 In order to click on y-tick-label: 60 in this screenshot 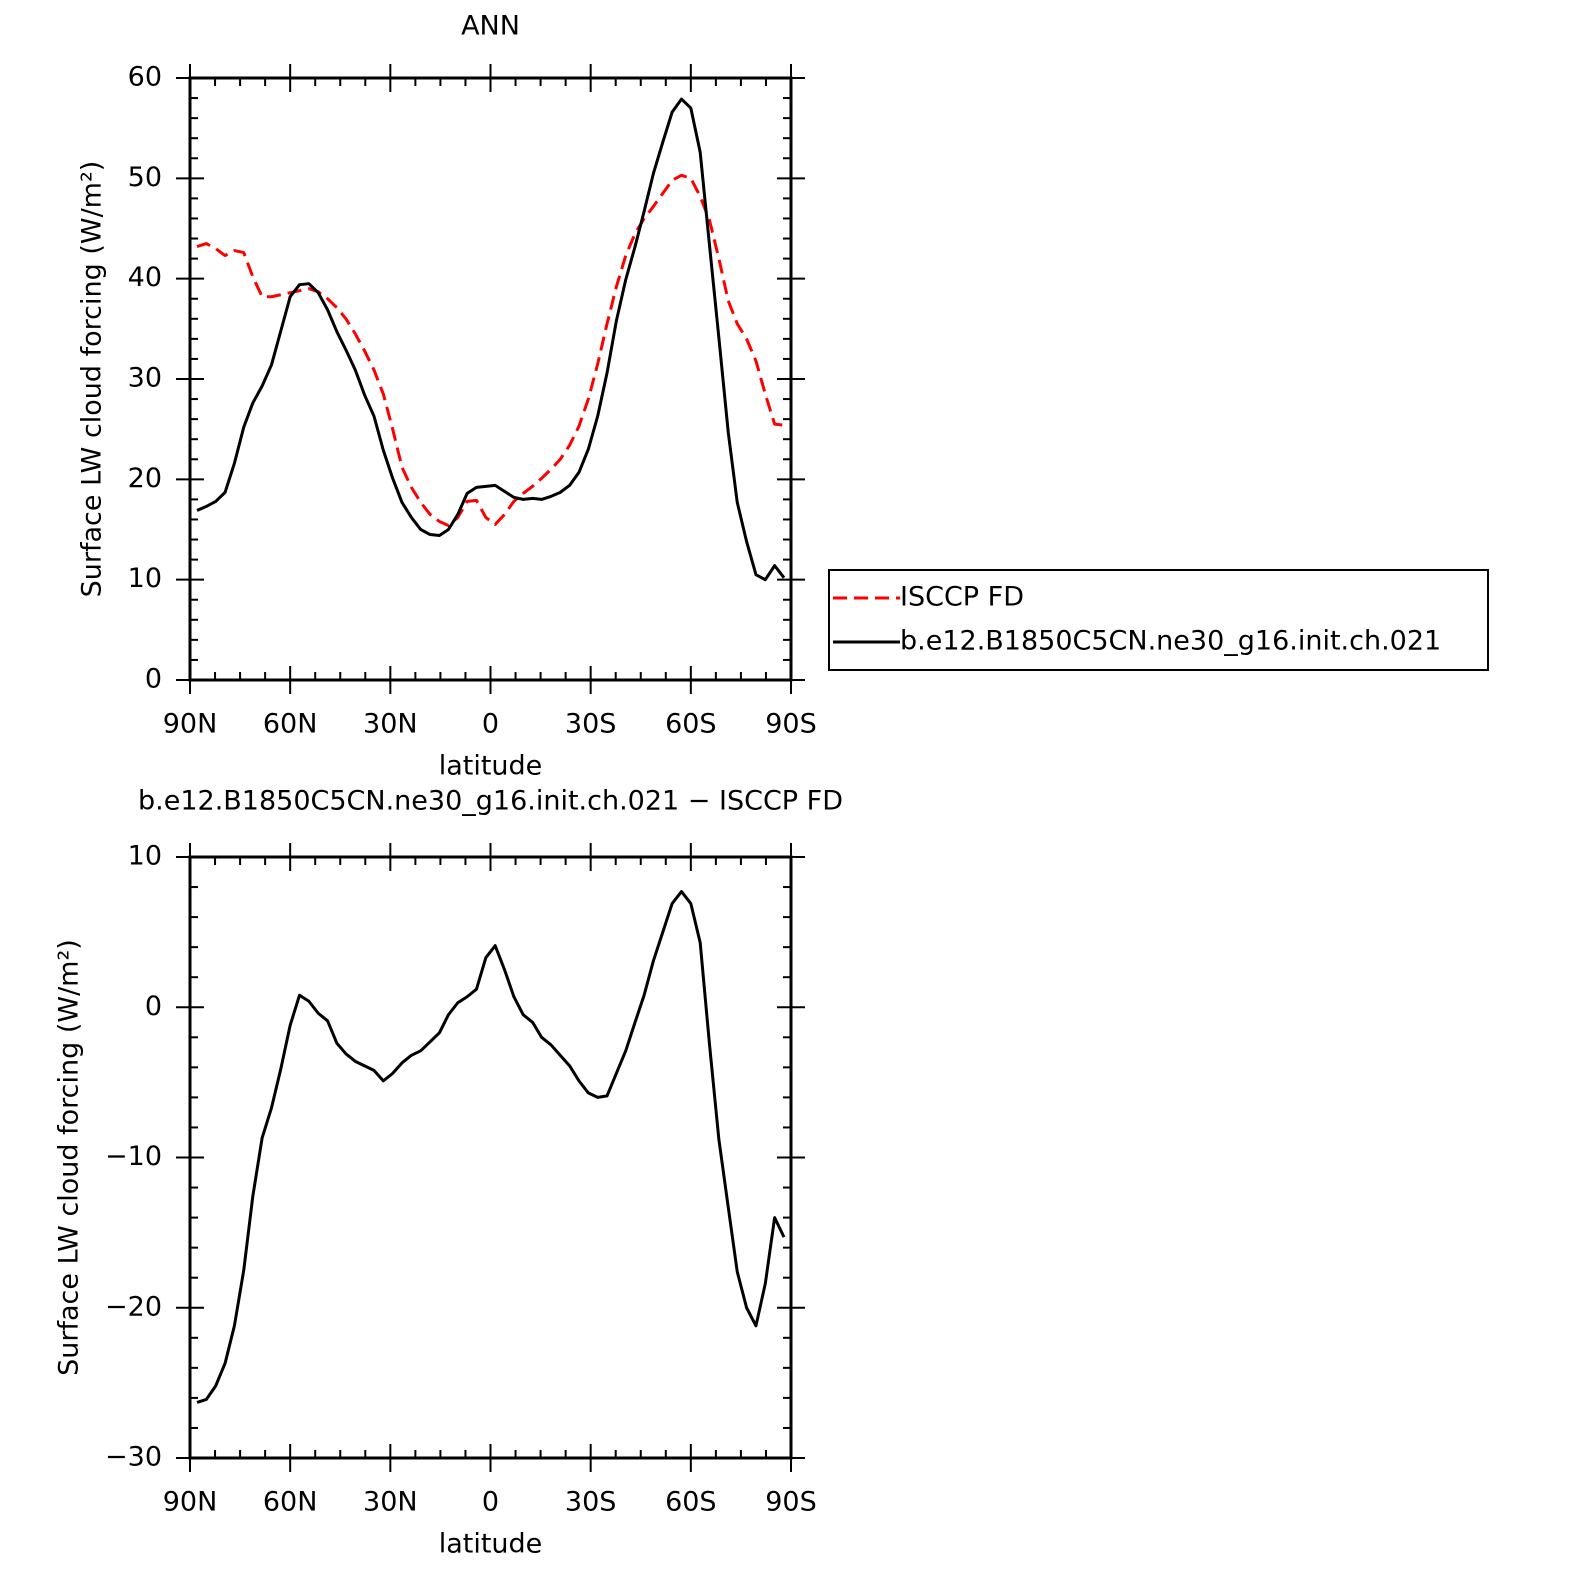, I will do `click(145, 77)`.